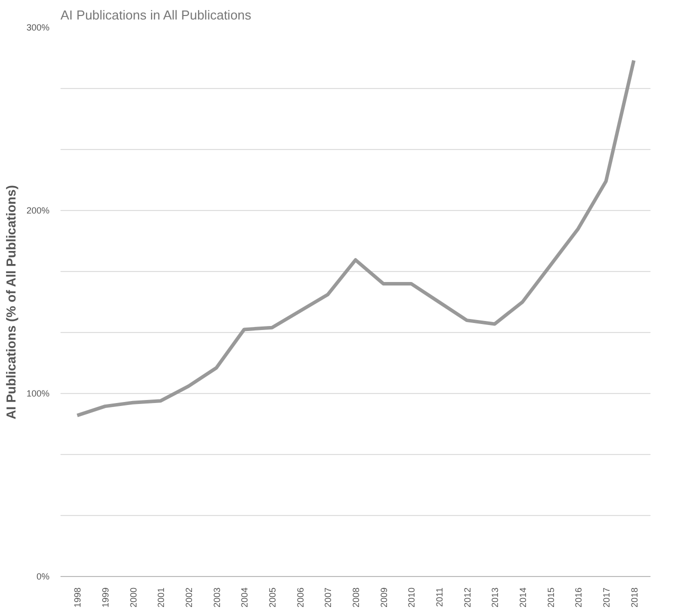  Describe the element at coordinates (495, 597) in the screenshot. I see `x-tick-label: 2013` at that location.